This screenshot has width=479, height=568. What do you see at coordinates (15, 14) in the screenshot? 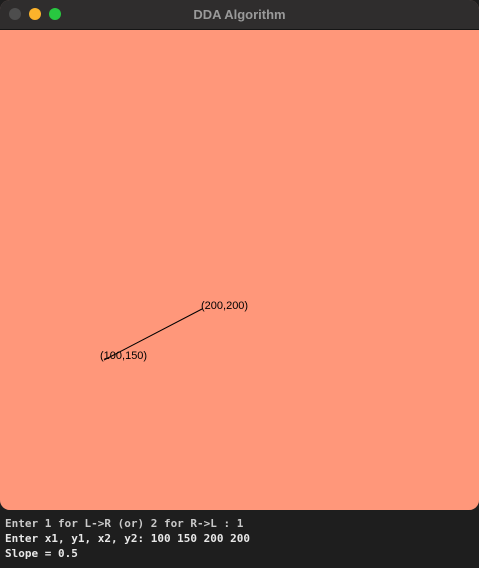
I see `close-button` at bounding box center [15, 14].